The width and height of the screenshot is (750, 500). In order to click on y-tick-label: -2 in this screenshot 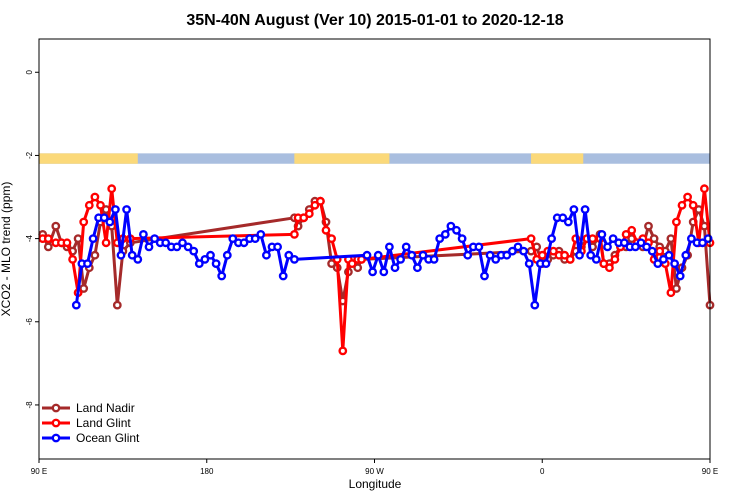, I will do `click(29, 155)`.